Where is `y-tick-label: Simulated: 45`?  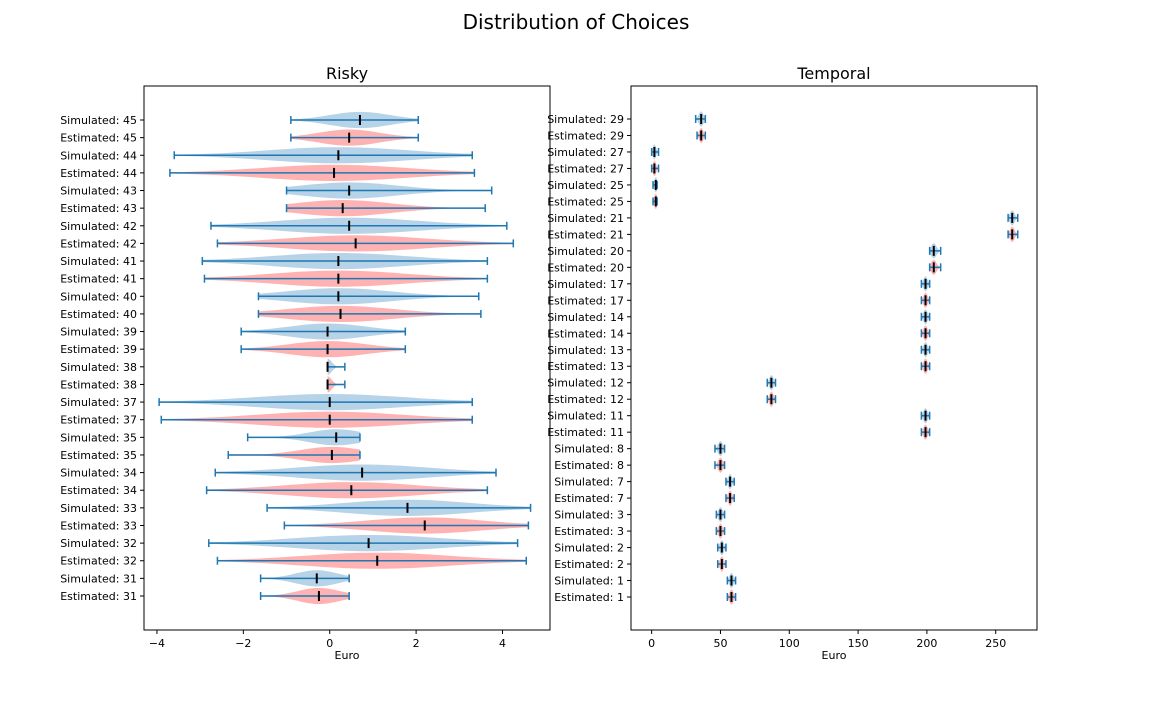 y-tick-label: Simulated: 45 is located at coordinates (98, 120).